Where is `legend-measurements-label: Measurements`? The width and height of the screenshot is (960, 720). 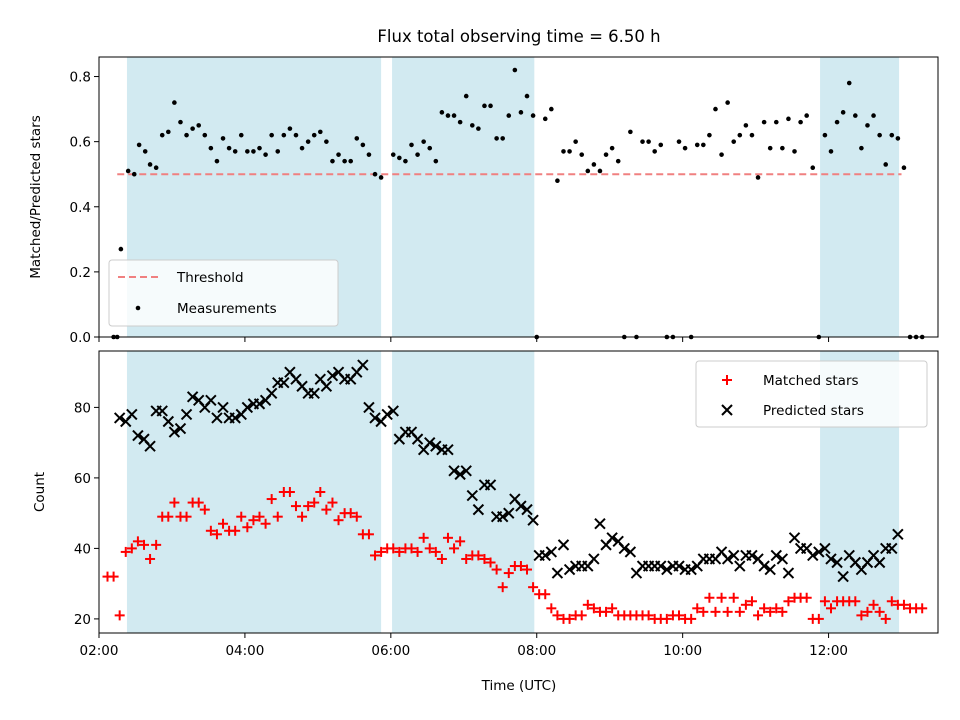
legend-measurements-label: Measurements is located at coordinates (227, 309).